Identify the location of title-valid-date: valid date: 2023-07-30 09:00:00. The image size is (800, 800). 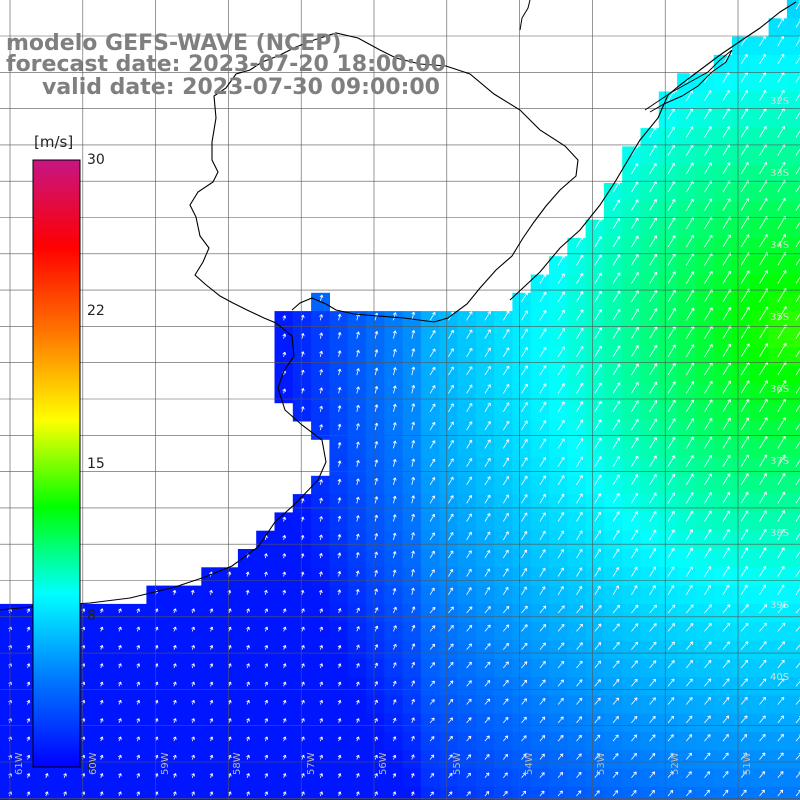
(241, 87).